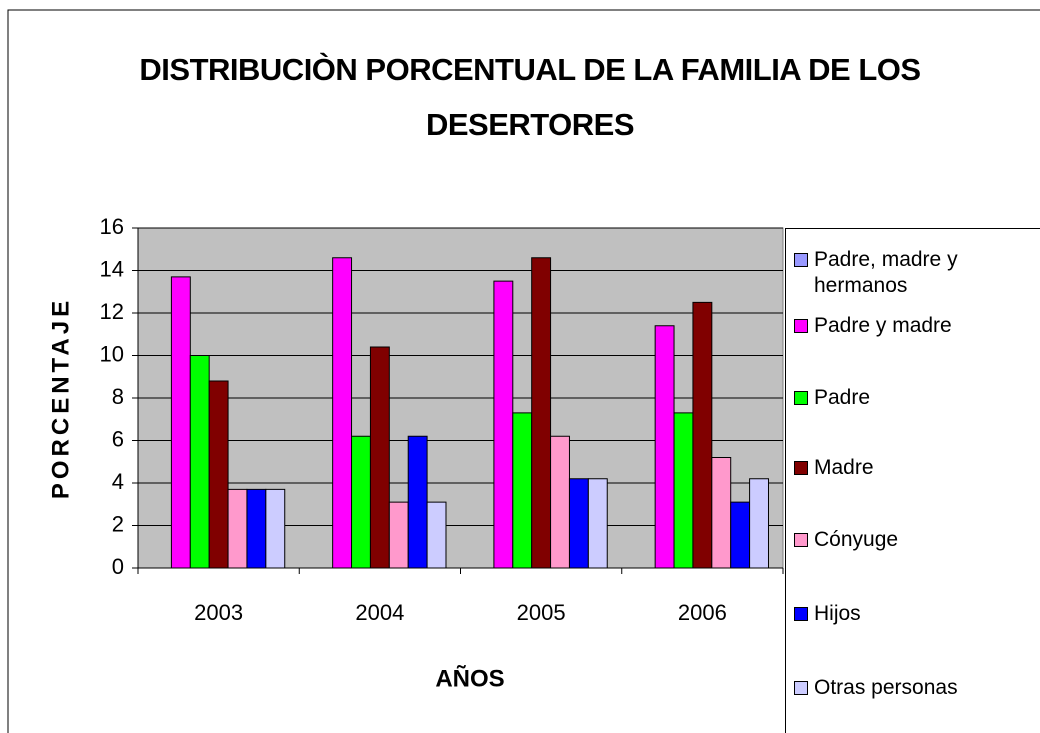 The image size is (1040, 733). Describe the element at coordinates (118, 523) in the screenshot. I see `y-tick-label: 2` at that location.